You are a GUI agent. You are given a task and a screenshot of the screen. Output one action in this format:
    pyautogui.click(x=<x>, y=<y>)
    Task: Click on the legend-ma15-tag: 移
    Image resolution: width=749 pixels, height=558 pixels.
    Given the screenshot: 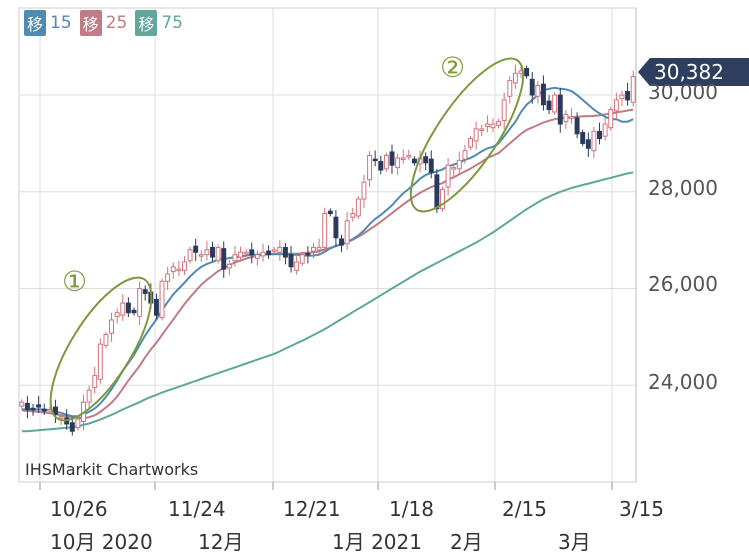 What is the action you would take?
    pyautogui.click(x=35, y=23)
    